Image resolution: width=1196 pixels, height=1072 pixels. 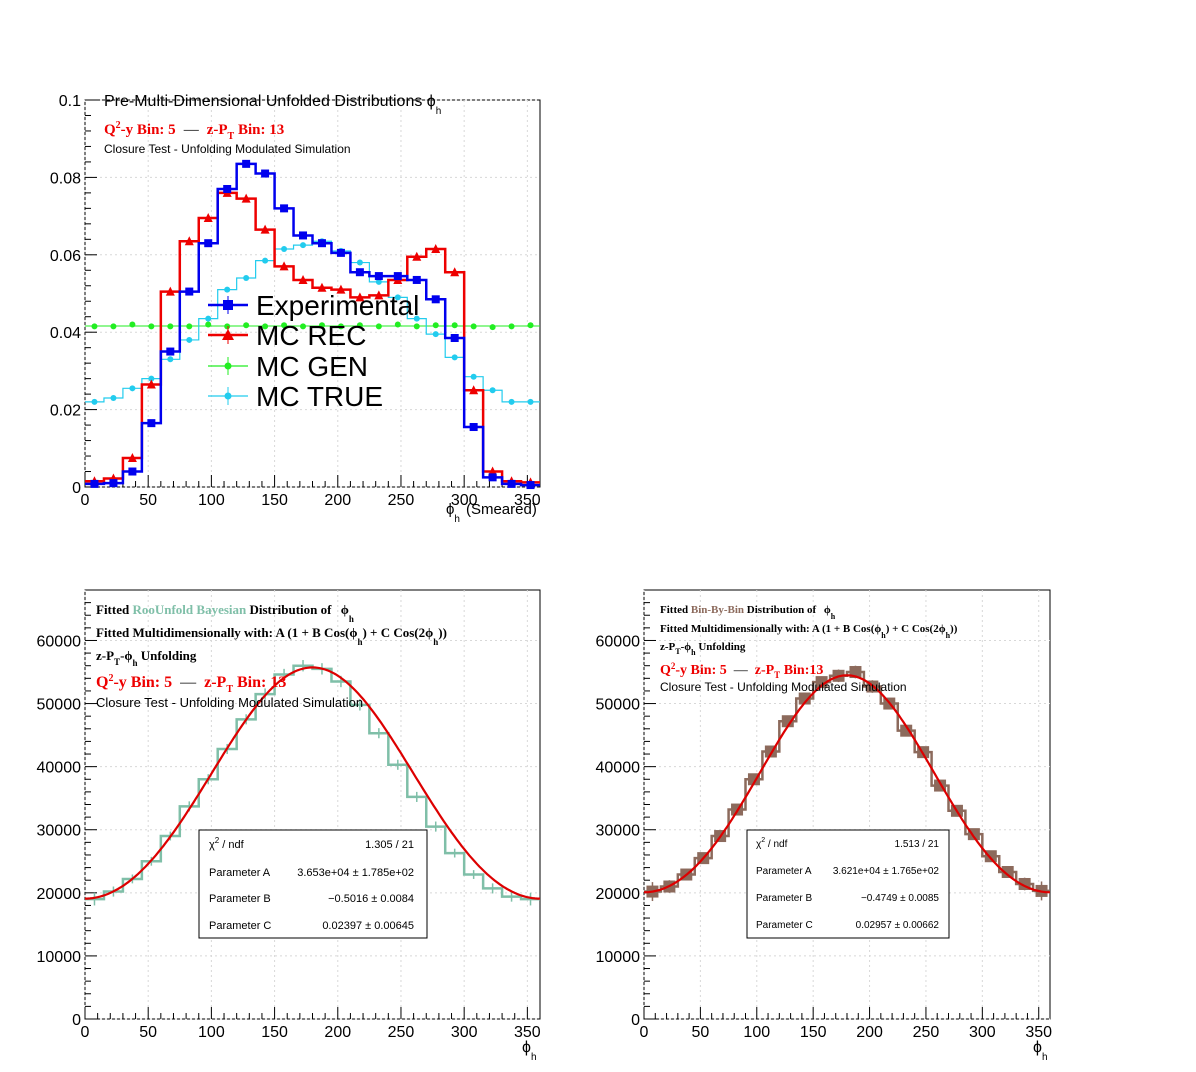 I want to click on experimental-legend-marker, so click(x=228, y=305).